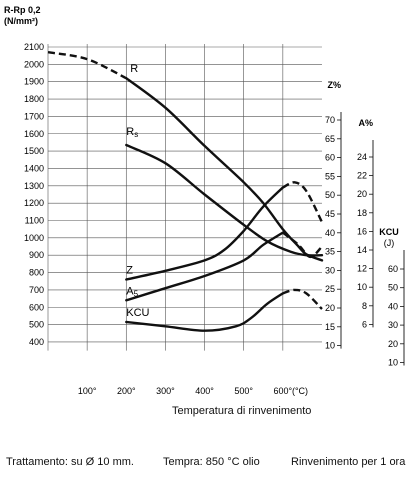 The width and height of the screenshot is (418, 478). What do you see at coordinates (36, 273) in the screenshot?
I see `left-tick-label: 800` at bounding box center [36, 273].